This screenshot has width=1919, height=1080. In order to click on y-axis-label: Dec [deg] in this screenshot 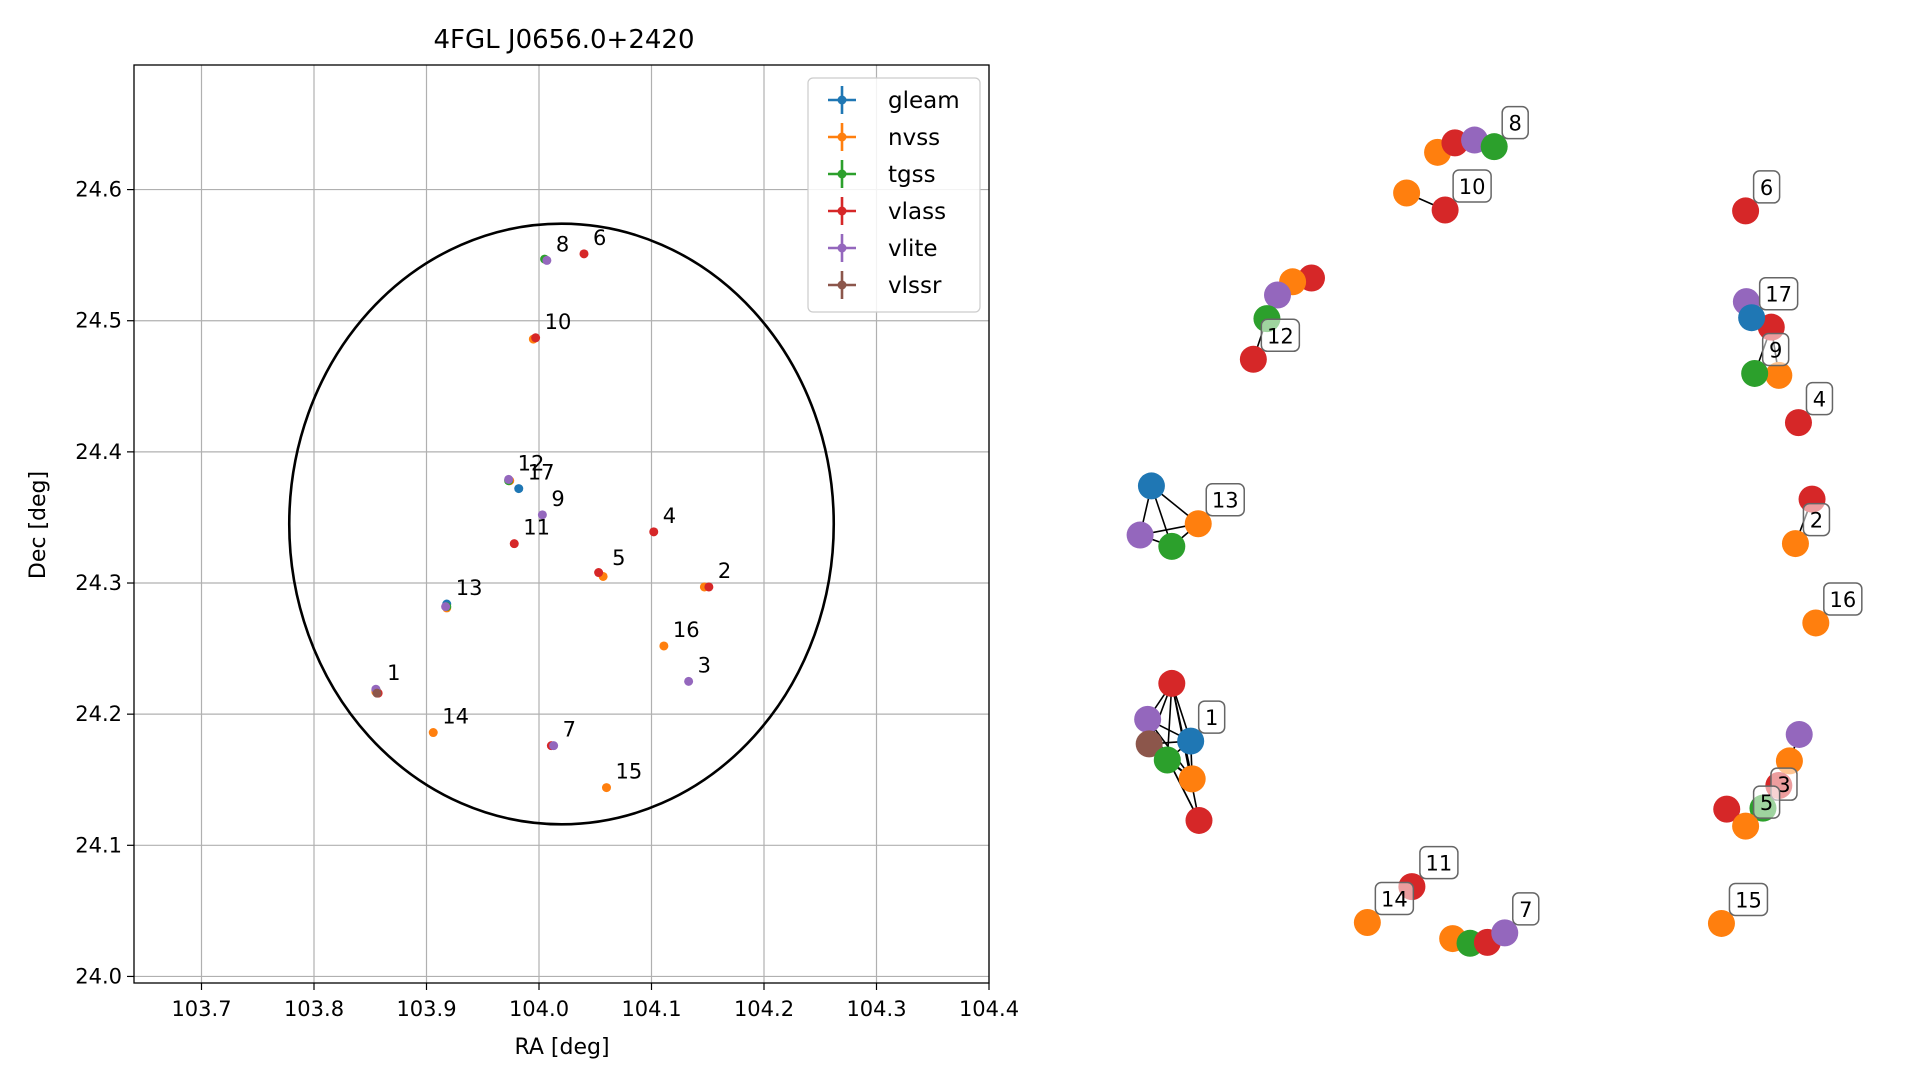, I will do `click(38, 525)`.